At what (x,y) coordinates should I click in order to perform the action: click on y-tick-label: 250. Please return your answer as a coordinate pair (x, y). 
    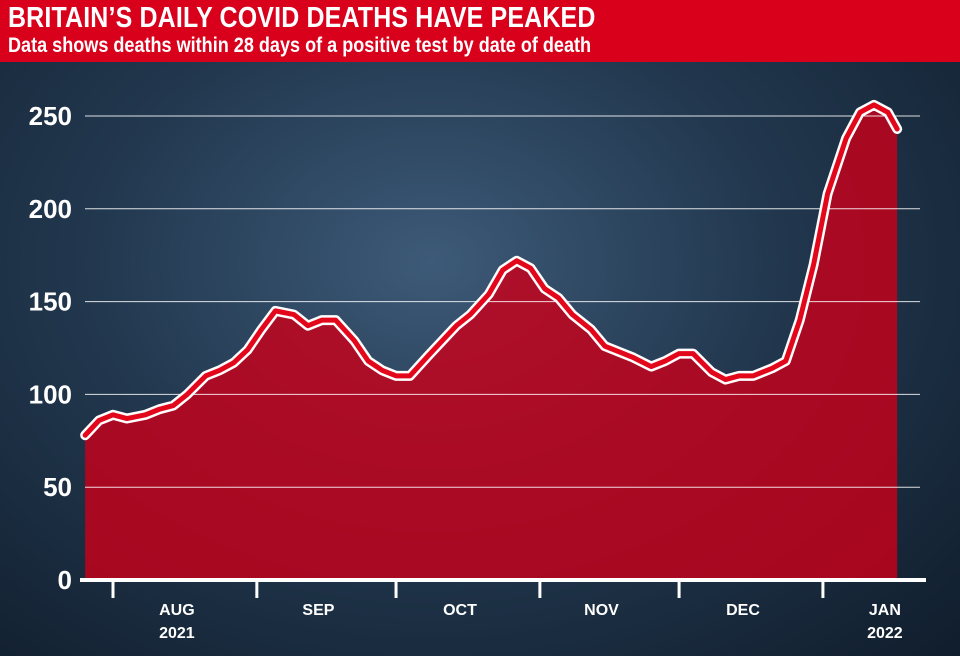
    Looking at the image, I should click on (50, 116).